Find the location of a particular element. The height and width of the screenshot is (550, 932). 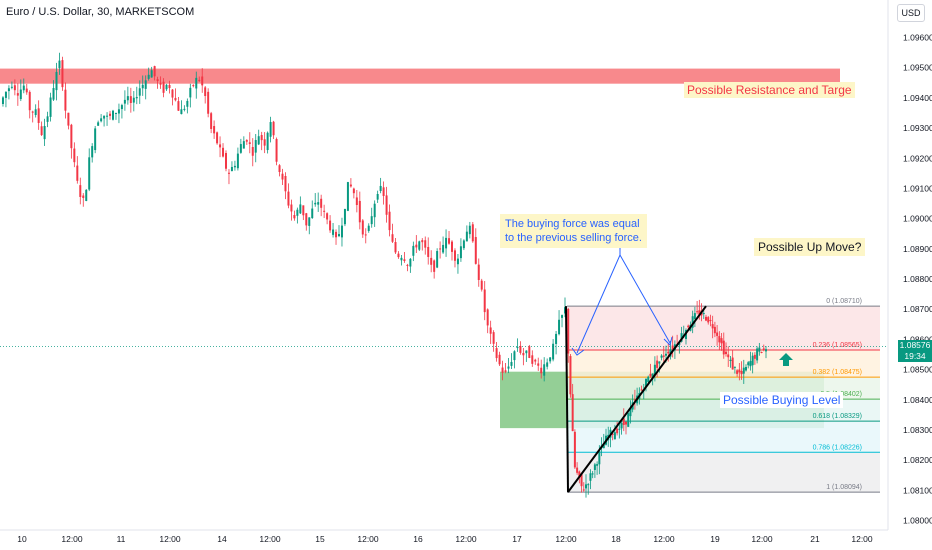

buying-force-note-line2: to the previous selling force. is located at coordinates (573, 238).